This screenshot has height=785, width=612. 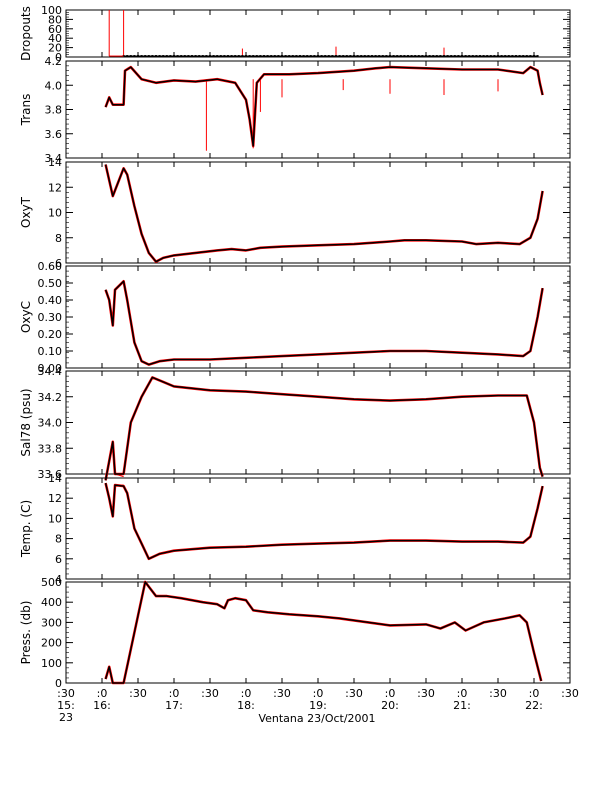 What do you see at coordinates (51, 582) in the screenshot?
I see `y-tick-label: 500` at bounding box center [51, 582].